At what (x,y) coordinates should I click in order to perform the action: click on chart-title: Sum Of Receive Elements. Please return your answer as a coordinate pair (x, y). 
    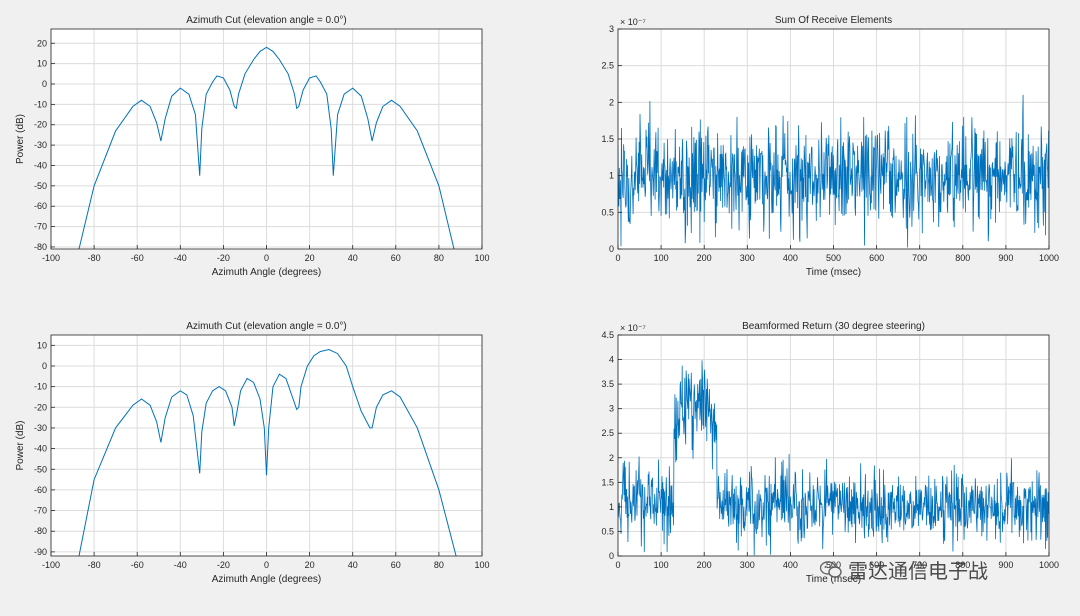
    Looking at the image, I should click on (833, 20).